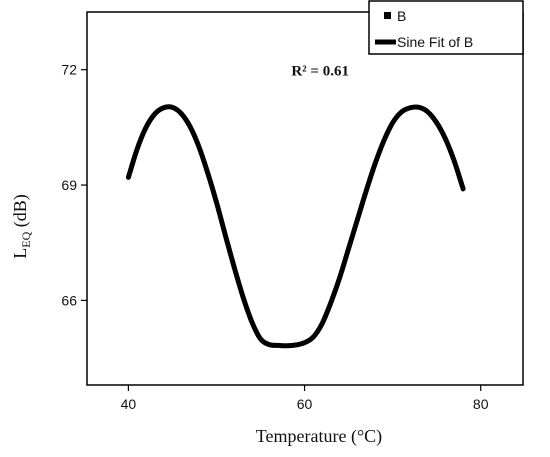 The width and height of the screenshot is (550, 457). Describe the element at coordinates (319, 436) in the screenshot. I see `x-axis-title: Temperature (°C)` at that location.